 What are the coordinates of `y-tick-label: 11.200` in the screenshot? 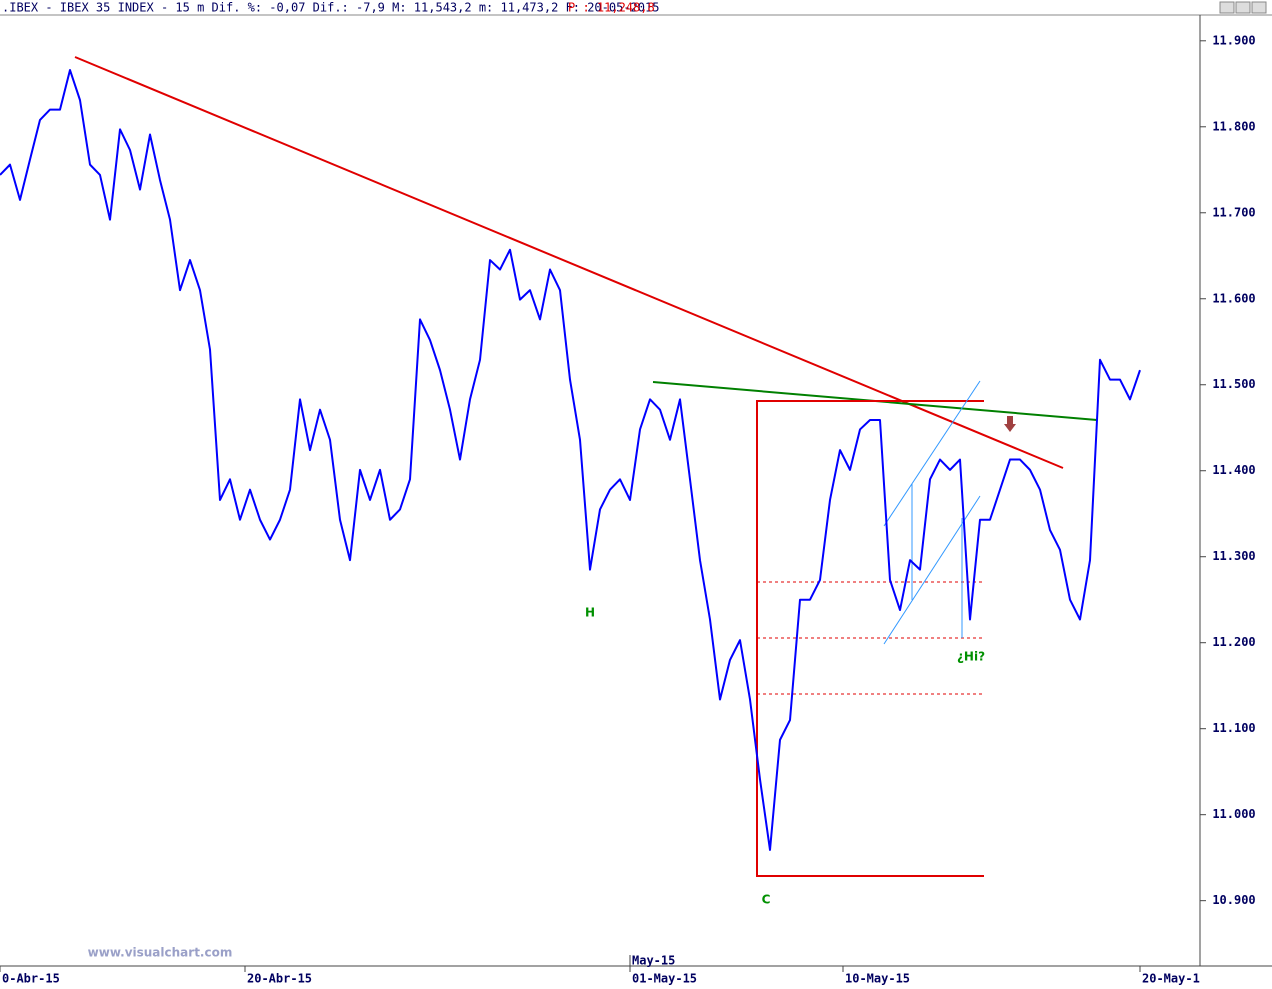 It's located at (1233, 642).